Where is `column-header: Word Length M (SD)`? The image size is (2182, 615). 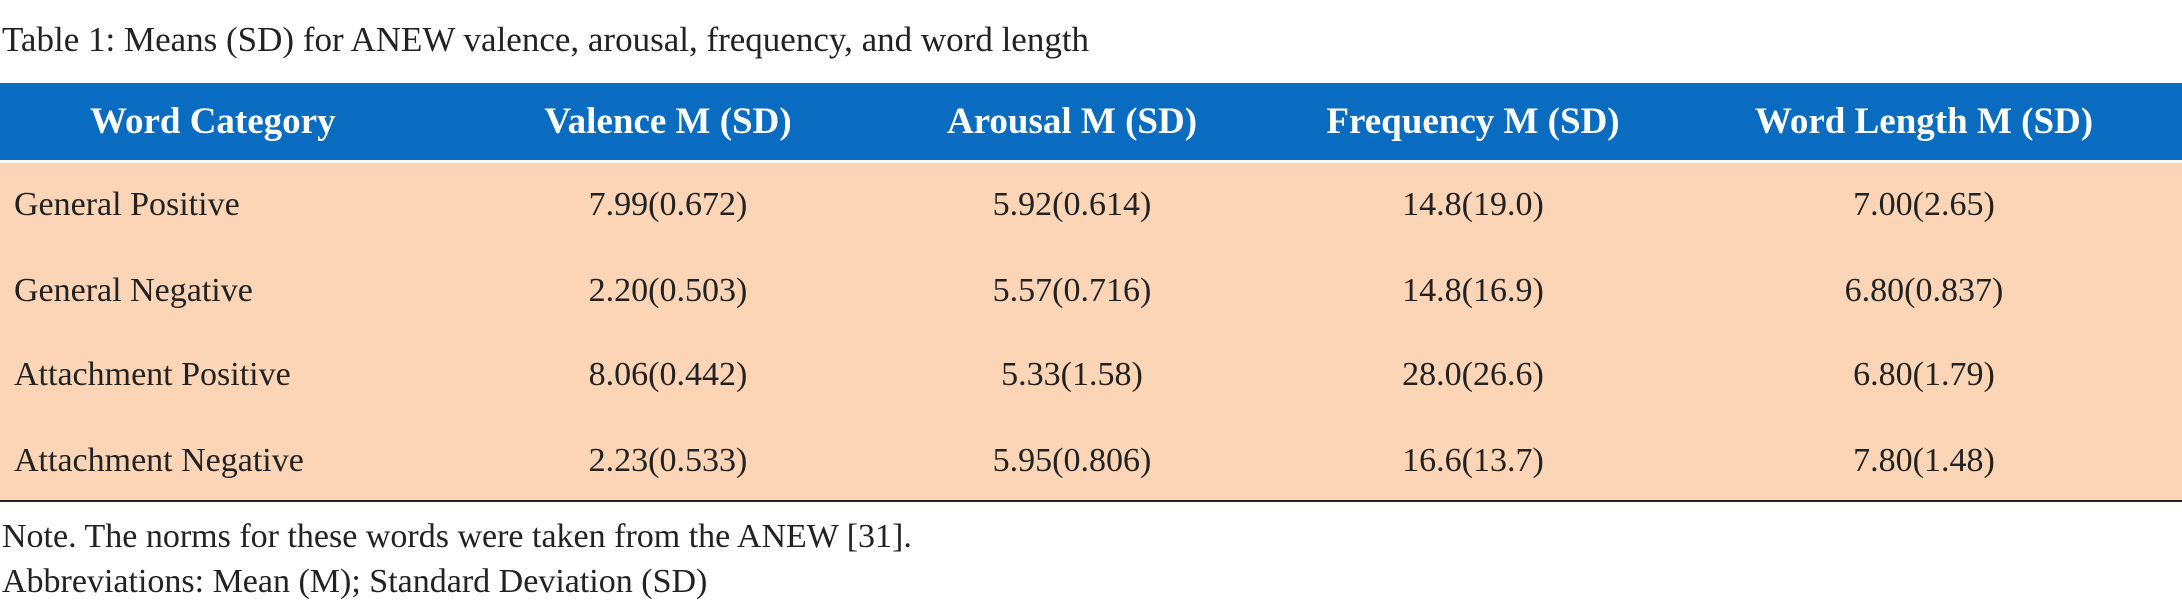
column-header: Word Length M (SD) is located at coordinates (1924, 121).